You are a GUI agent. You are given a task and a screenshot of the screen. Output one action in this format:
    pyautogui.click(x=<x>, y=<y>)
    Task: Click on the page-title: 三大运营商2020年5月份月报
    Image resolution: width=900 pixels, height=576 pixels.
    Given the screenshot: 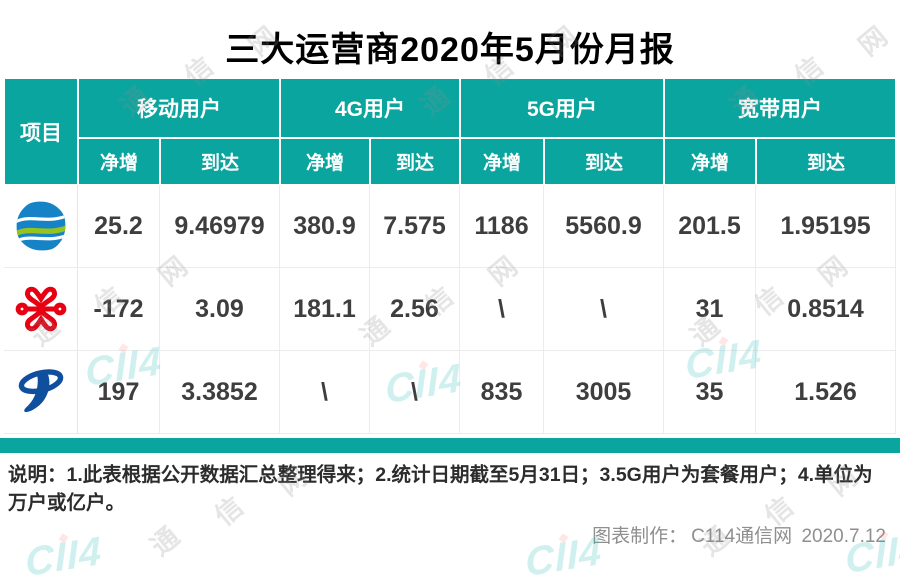 What is the action you would take?
    pyautogui.click(x=450, y=49)
    